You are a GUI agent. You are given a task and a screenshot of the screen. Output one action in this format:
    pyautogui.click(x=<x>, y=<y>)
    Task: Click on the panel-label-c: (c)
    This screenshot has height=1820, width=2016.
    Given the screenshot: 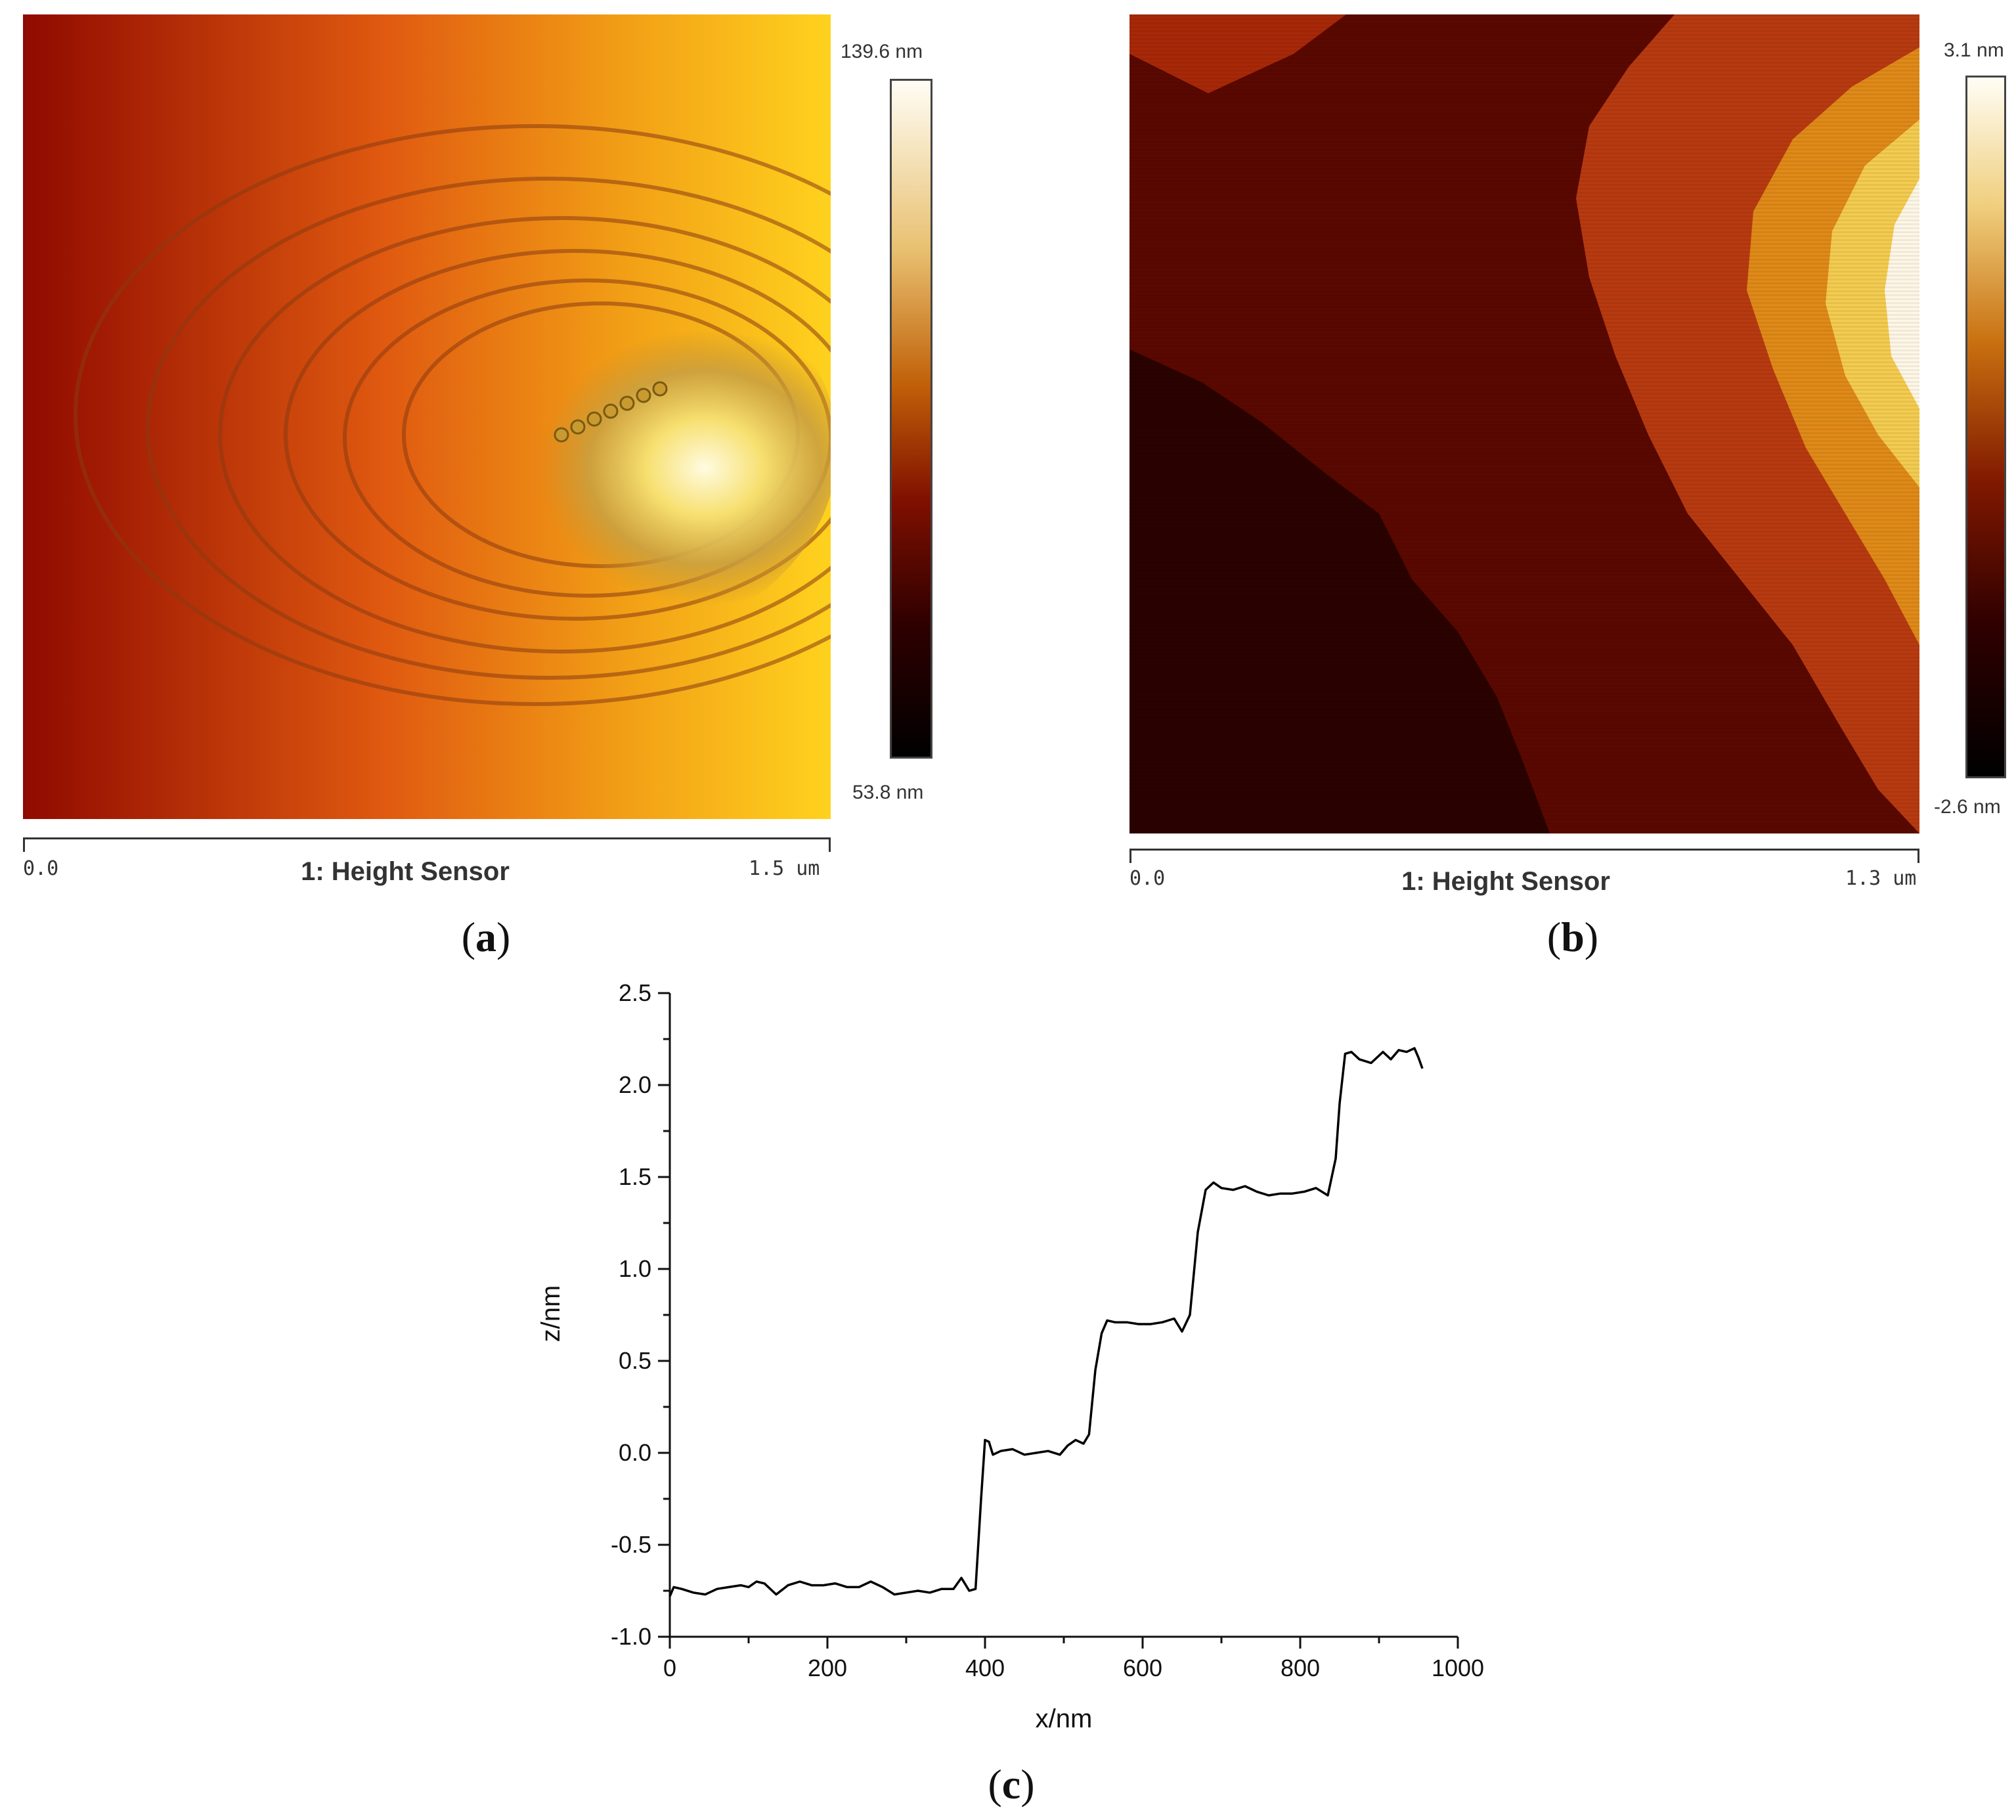 What is the action you would take?
    pyautogui.click(x=1011, y=1784)
    